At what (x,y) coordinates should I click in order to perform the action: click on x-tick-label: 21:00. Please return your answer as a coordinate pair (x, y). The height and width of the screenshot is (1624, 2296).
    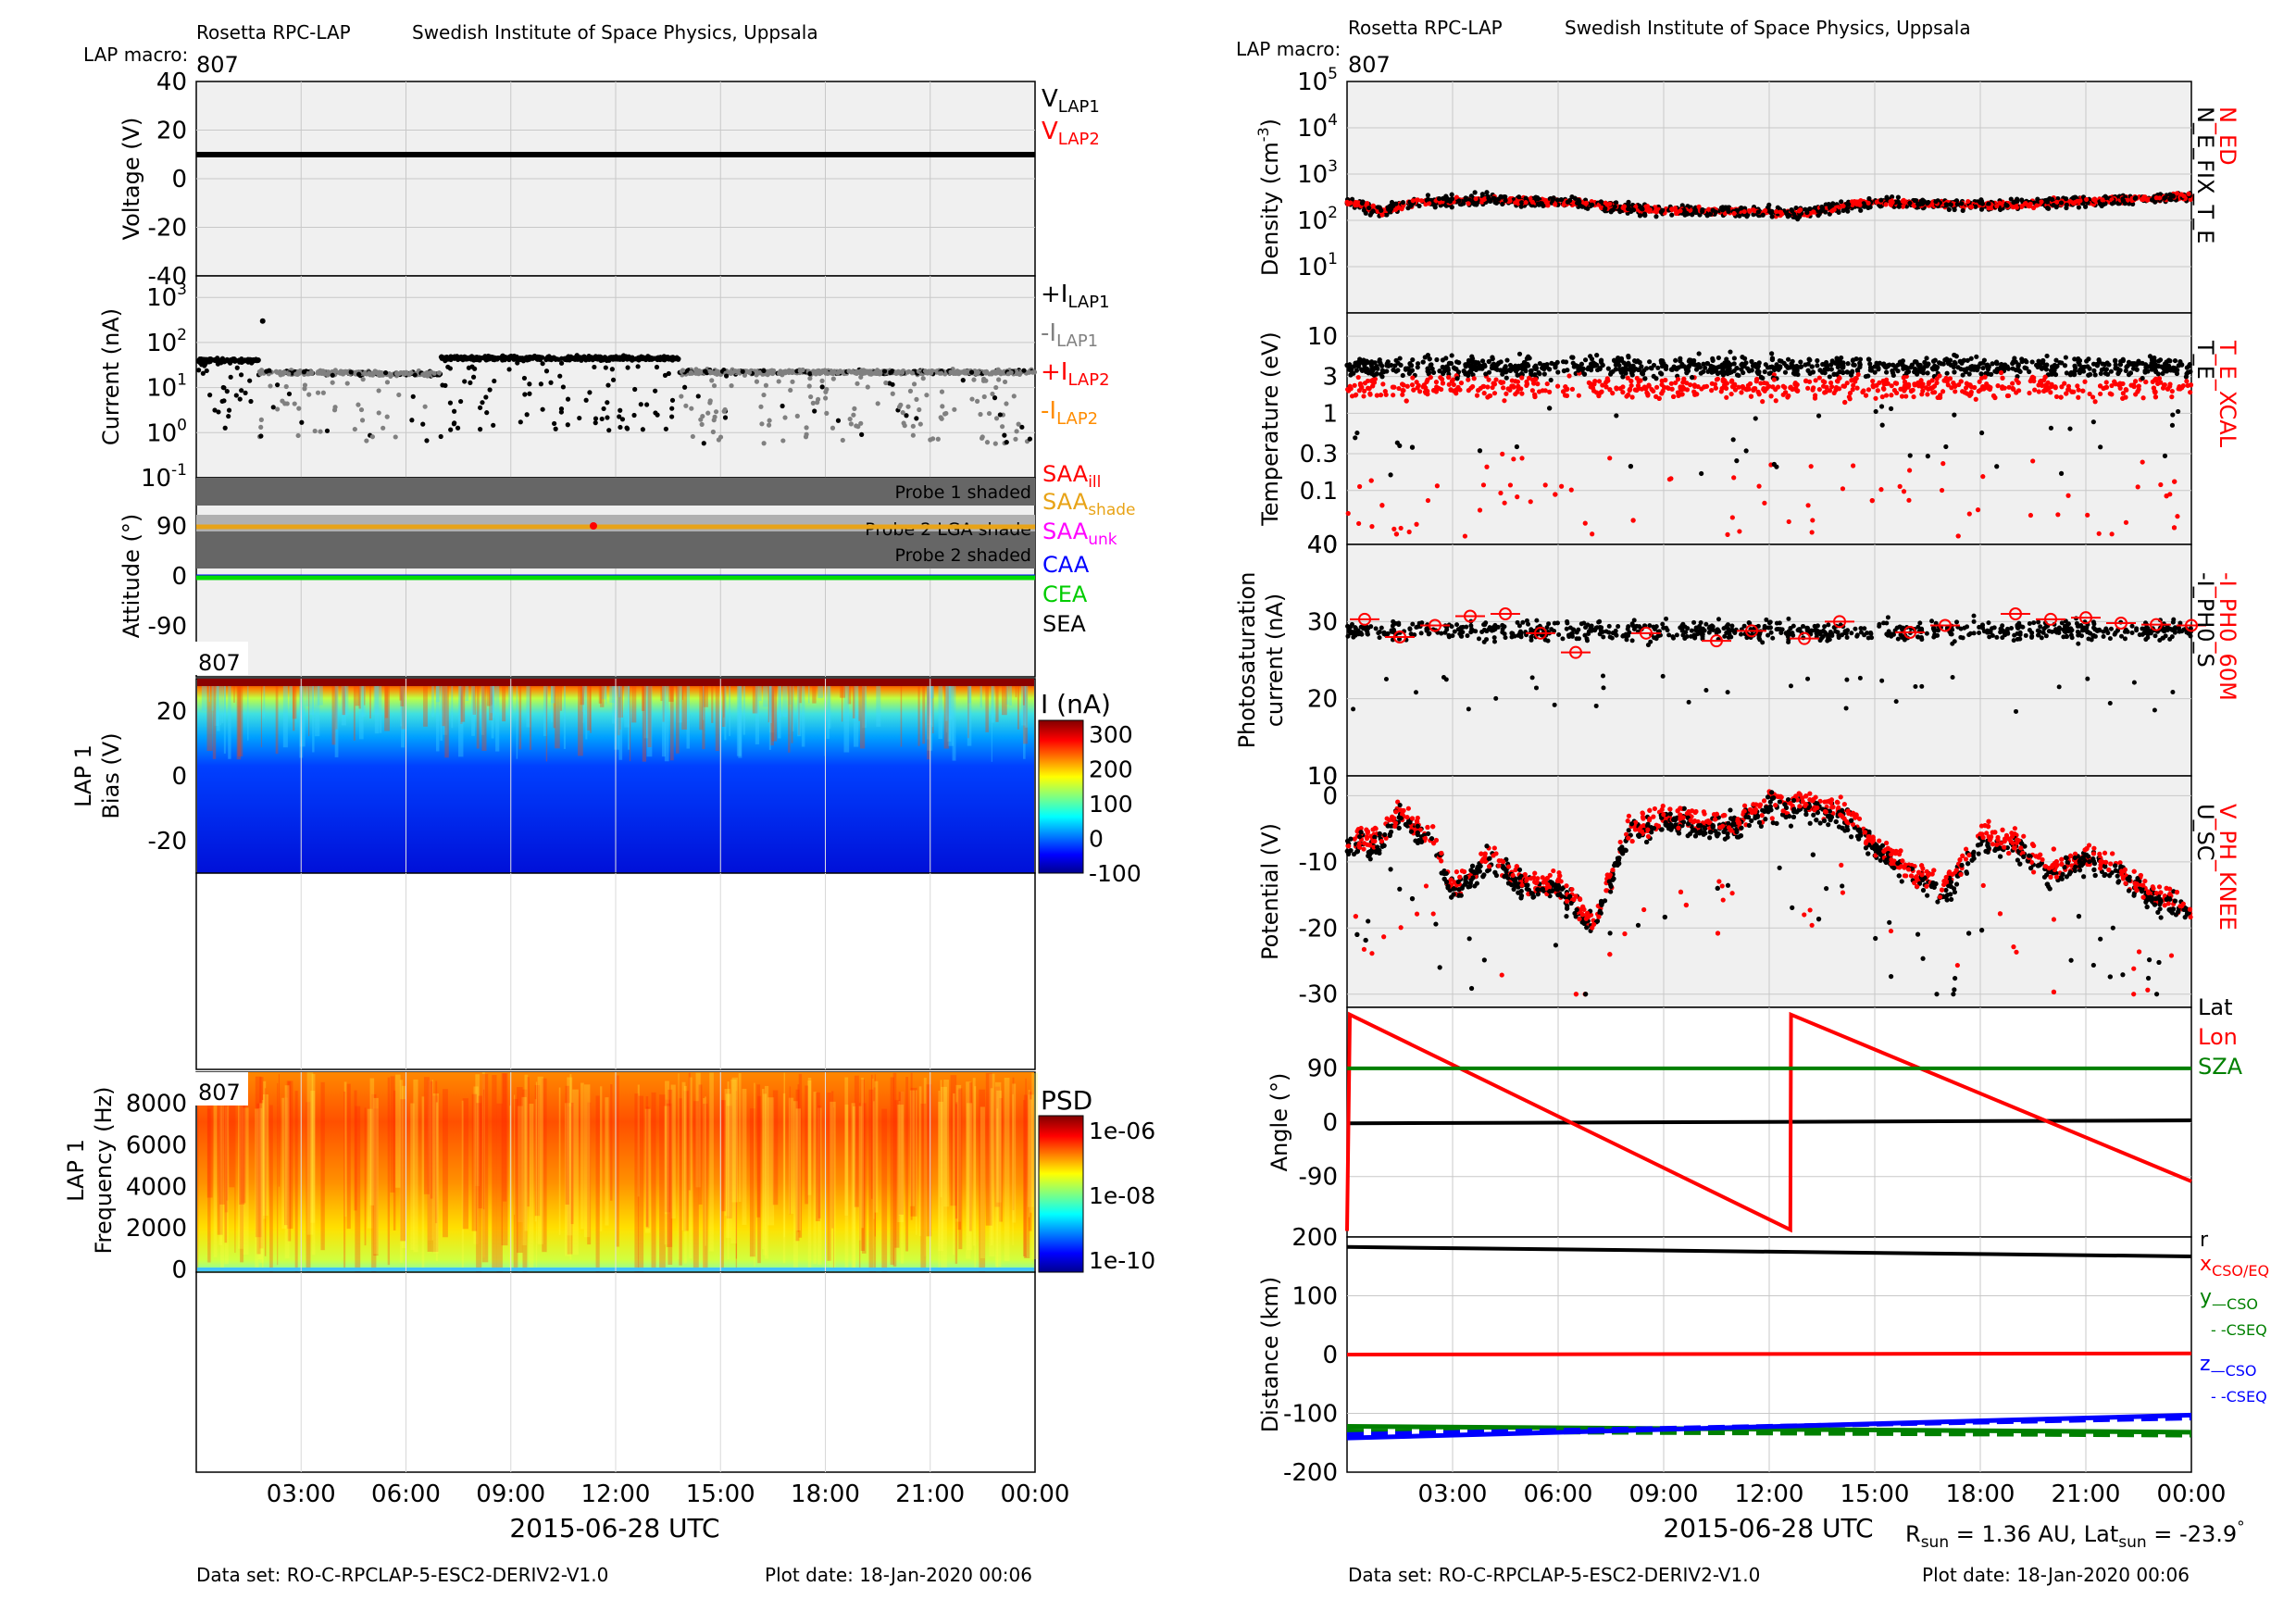
    Looking at the image, I should click on (930, 1494).